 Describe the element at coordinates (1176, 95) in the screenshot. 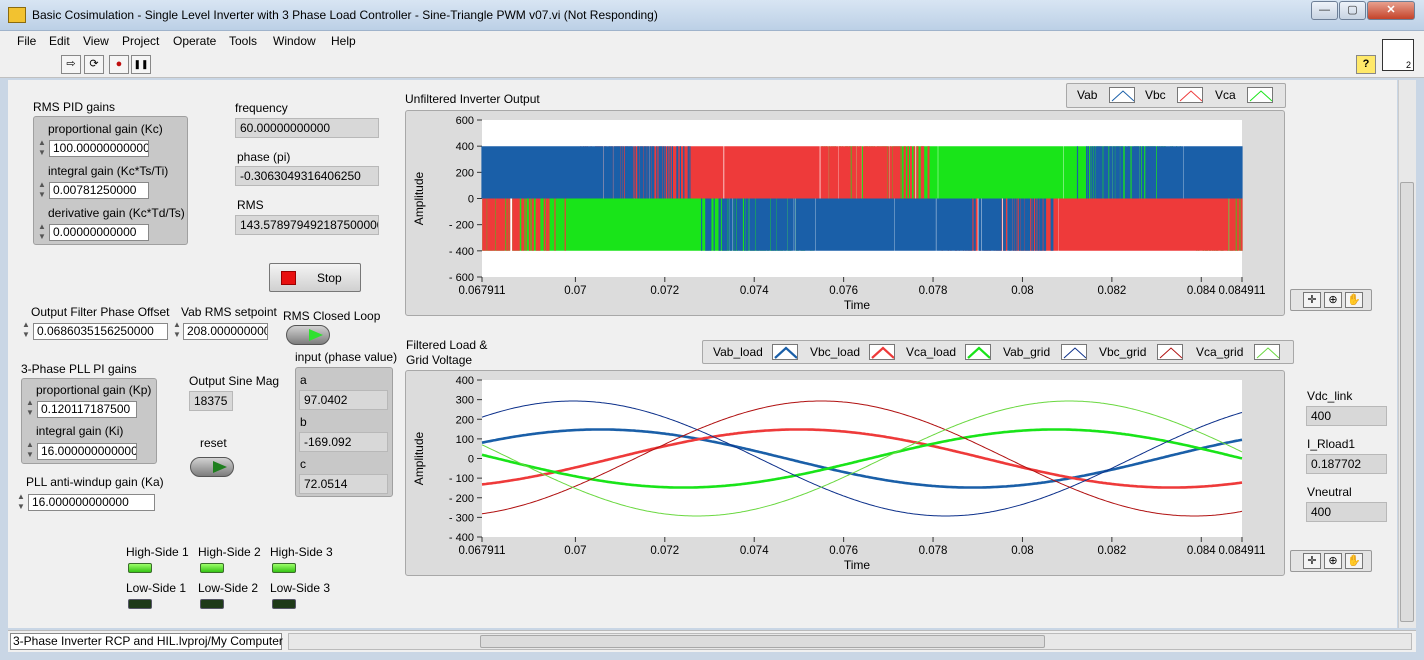

I see `graph1-legend: Vab Vbc Vca` at that location.